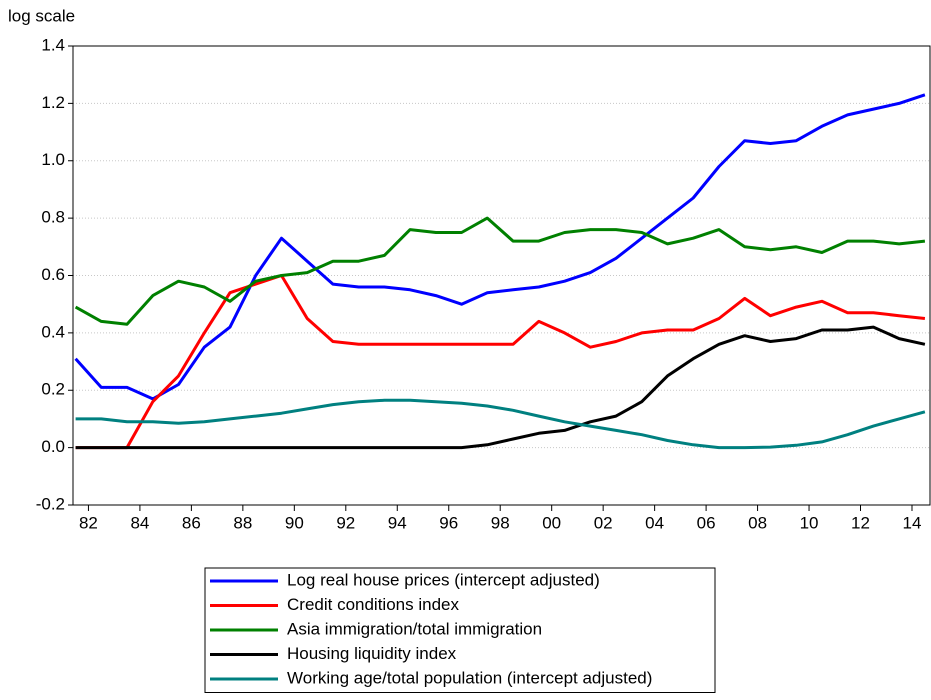 Image resolution: width=931 pixels, height=700 pixels. Describe the element at coordinates (372, 653) in the screenshot. I see `legend-label: Housing liquidity index` at that location.